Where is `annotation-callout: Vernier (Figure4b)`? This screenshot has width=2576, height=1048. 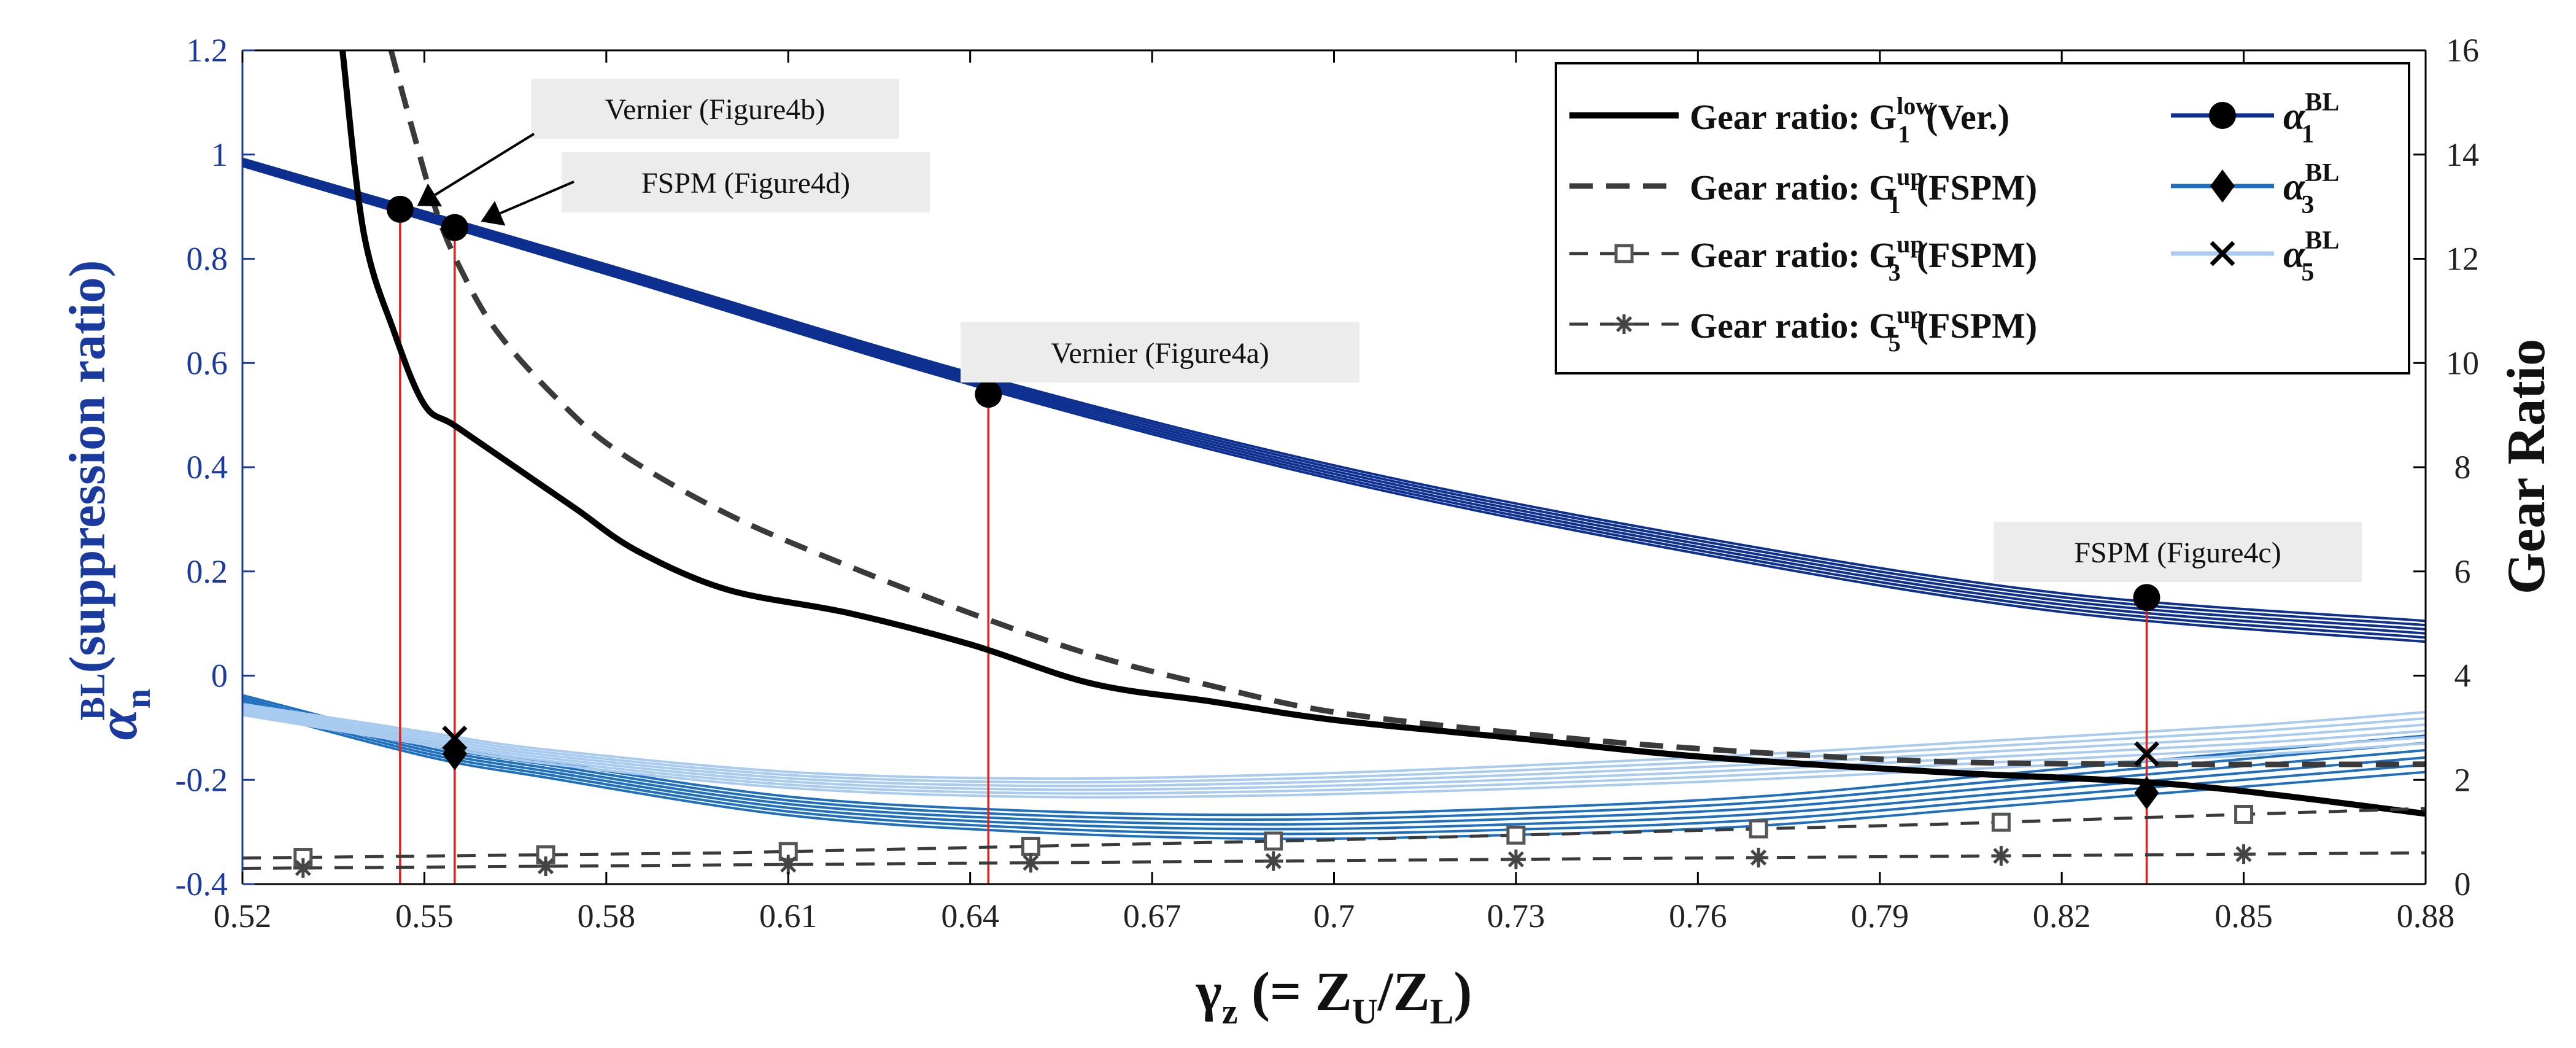 annotation-callout: Vernier (Figure4b) is located at coordinates (658, 143).